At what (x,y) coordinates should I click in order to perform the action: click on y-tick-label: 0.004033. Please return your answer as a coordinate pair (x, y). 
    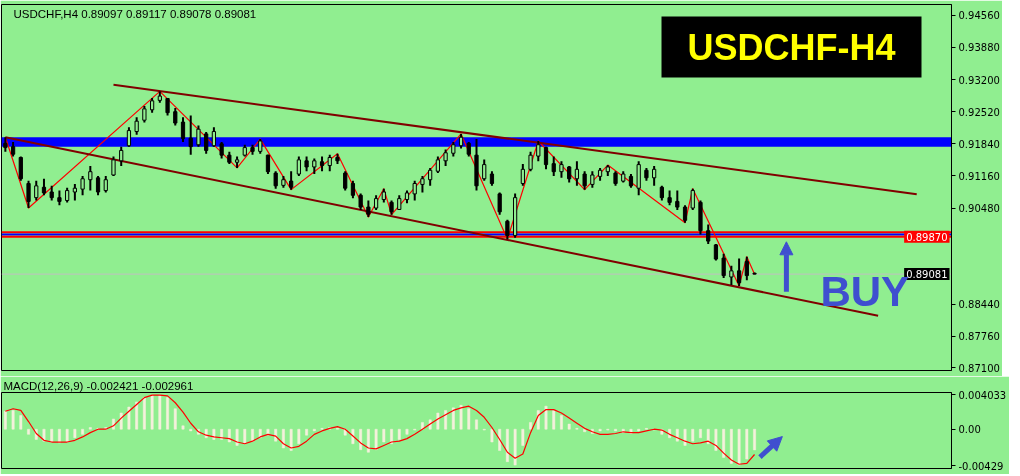
    Looking at the image, I should click on (982, 395).